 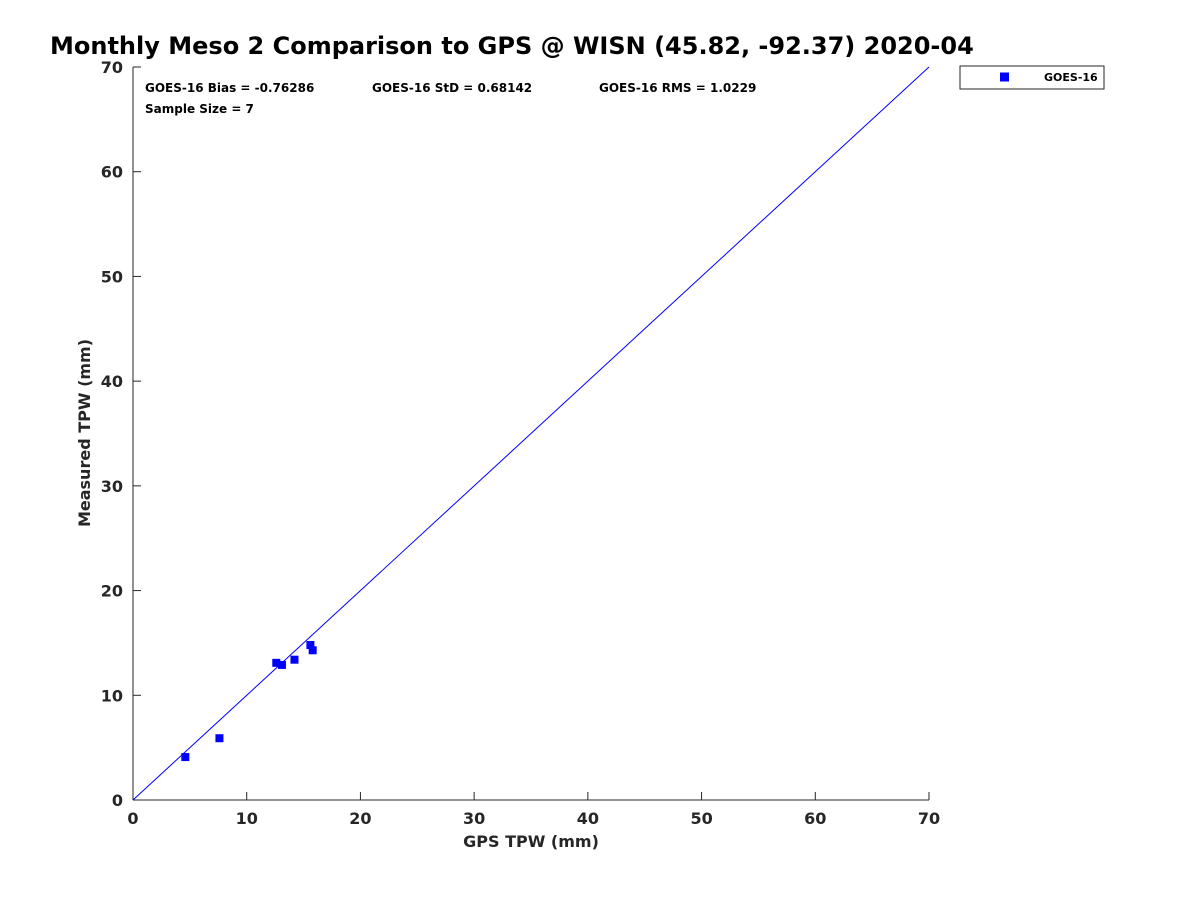 What do you see at coordinates (815, 818) in the screenshot?
I see `x-tick-label: 60` at bounding box center [815, 818].